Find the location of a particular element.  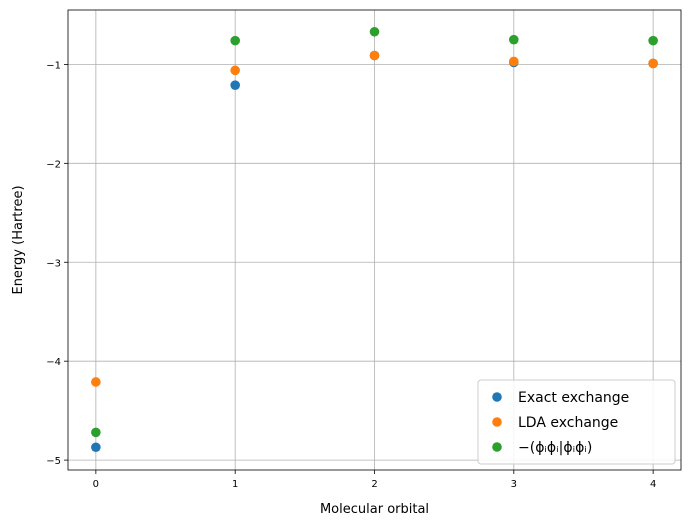

y-tick-label: −2 is located at coordinates (53, 164).